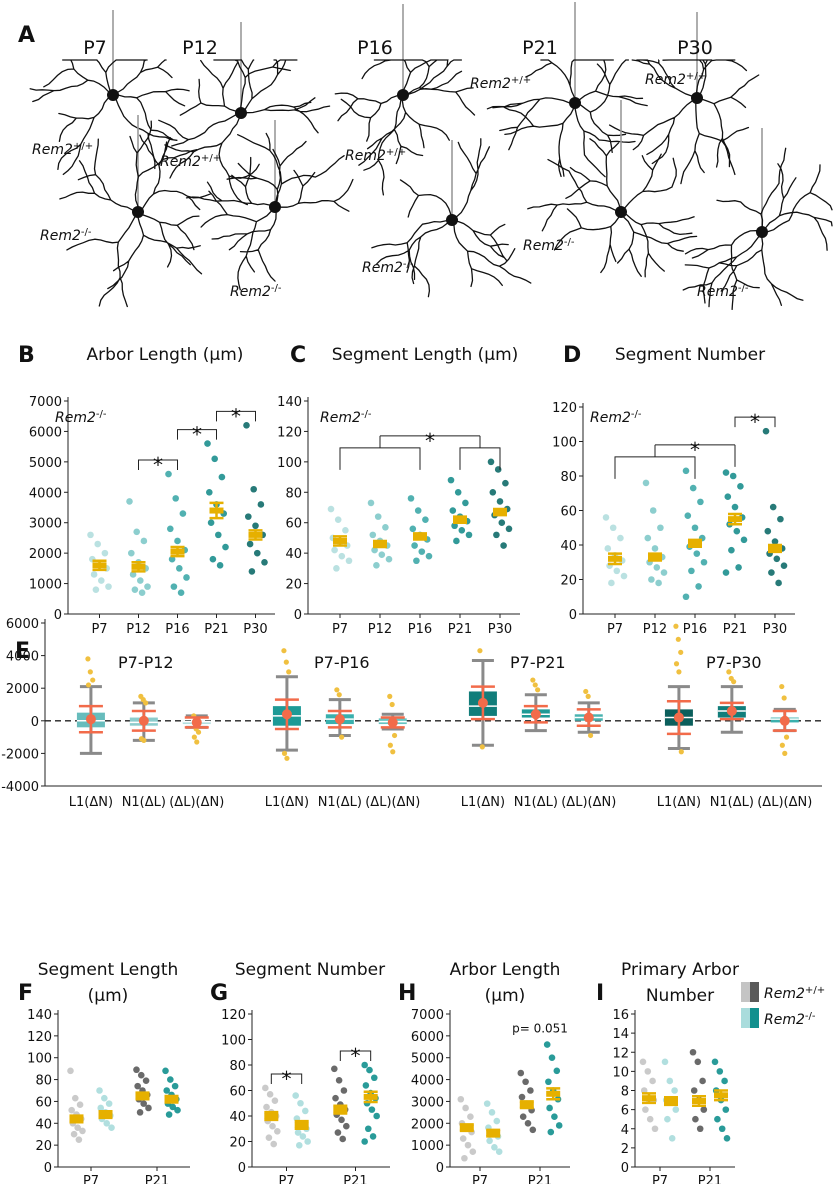 This screenshot has width=837, height=1184. Describe the element at coordinates (625, 1092) in the screenshot. I see `y-tick-label: 8` at that location.